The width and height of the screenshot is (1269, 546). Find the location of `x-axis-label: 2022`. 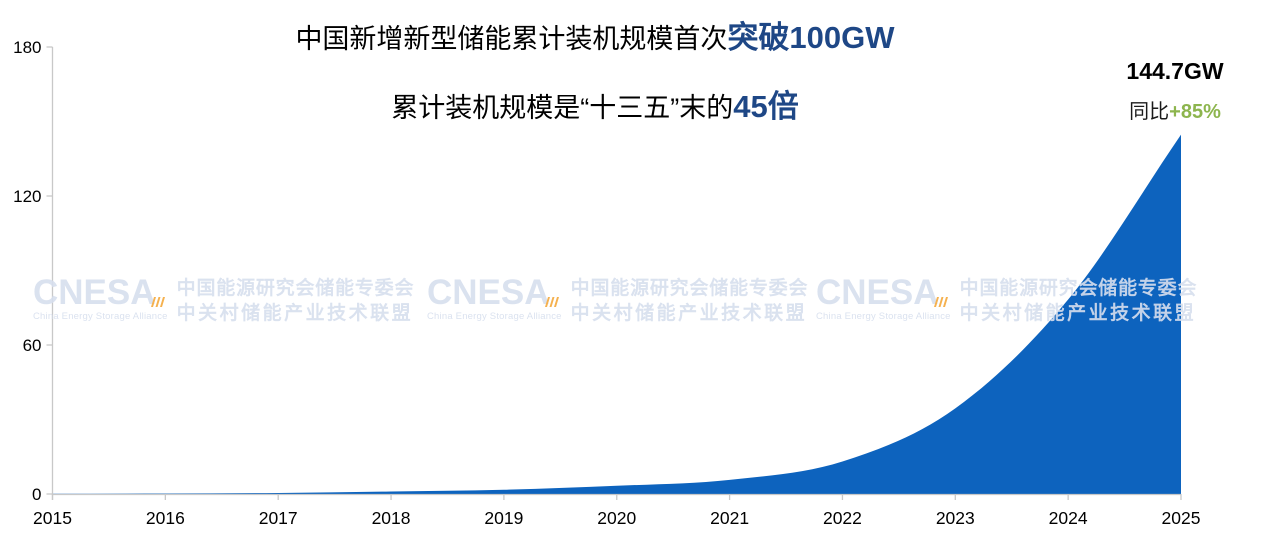

x-axis-label: 2022 is located at coordinates (842, 518).